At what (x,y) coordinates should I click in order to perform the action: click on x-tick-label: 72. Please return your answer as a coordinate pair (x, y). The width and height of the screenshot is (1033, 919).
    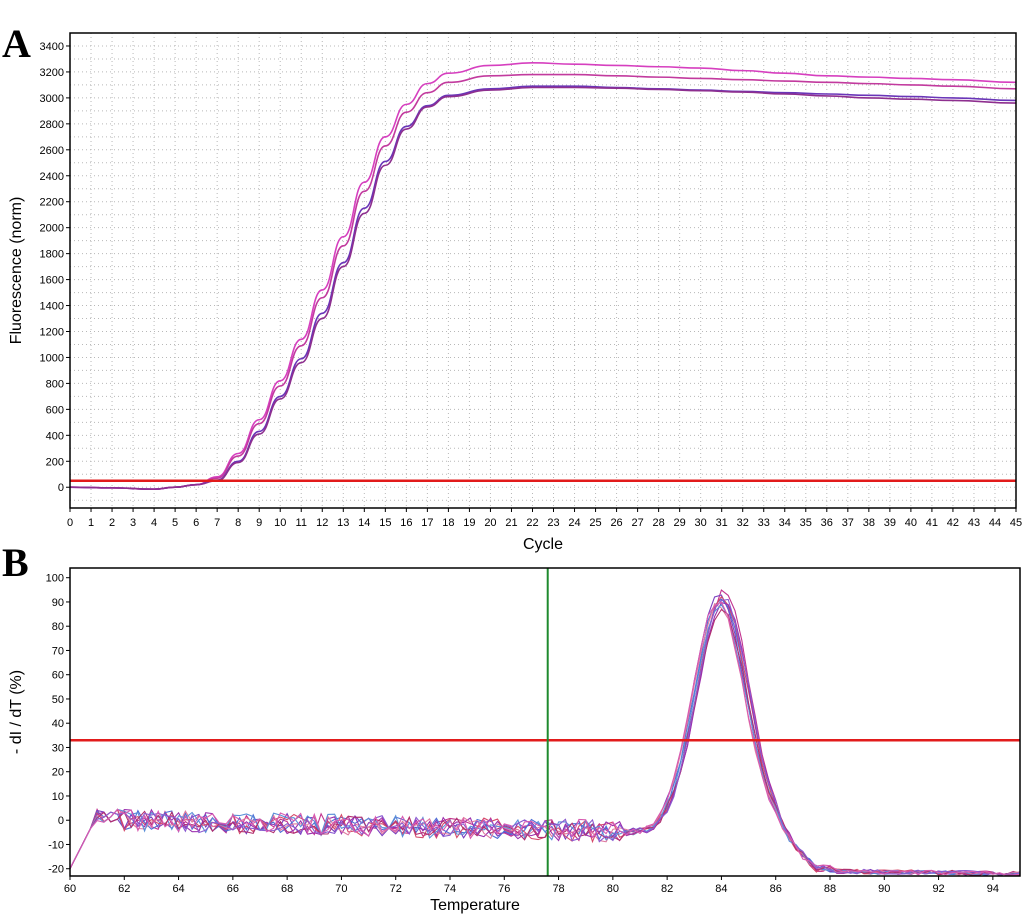
    Looking at the image, I should click on (396, 889).